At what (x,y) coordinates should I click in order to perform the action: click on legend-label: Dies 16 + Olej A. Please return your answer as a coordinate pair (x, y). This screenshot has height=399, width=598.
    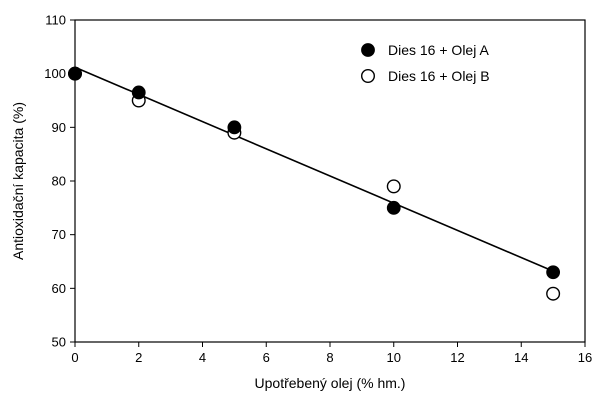
    Looking at the image, I should click on (438, 50).